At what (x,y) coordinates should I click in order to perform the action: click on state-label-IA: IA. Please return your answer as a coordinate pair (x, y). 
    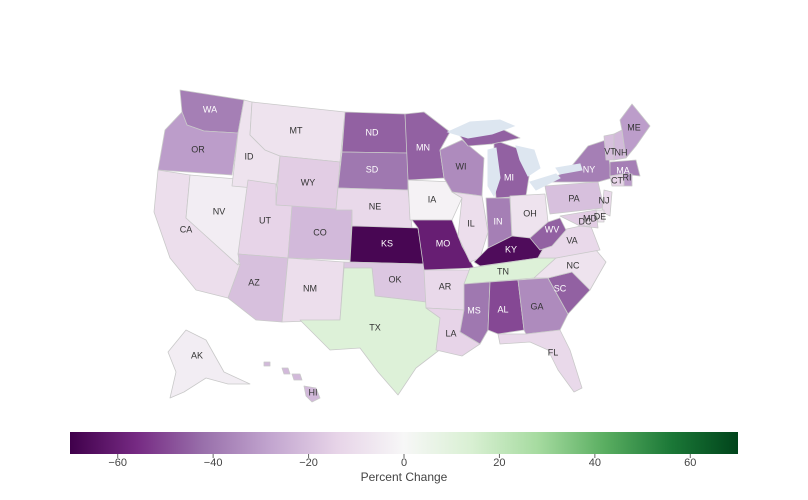
    Looking at the image, I should click on (432, 199).